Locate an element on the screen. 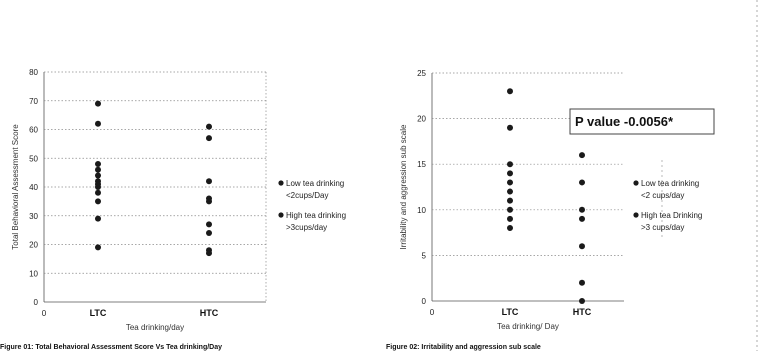  y-tick-label: 30 is located at coordinates (33, 216).